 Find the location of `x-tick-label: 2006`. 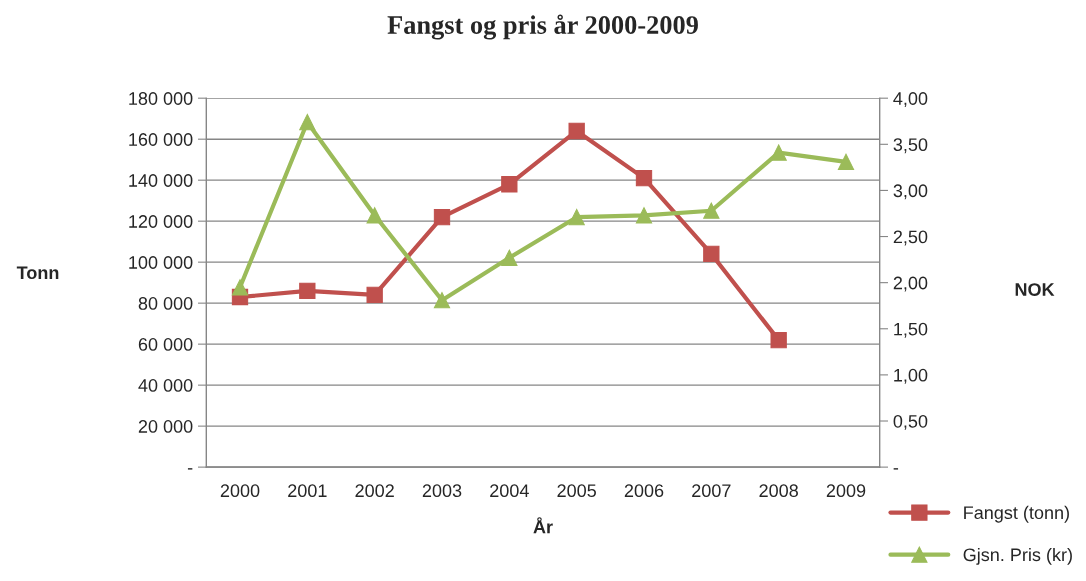

x-tick-label: 2006 is located at coordinates (644, 491).